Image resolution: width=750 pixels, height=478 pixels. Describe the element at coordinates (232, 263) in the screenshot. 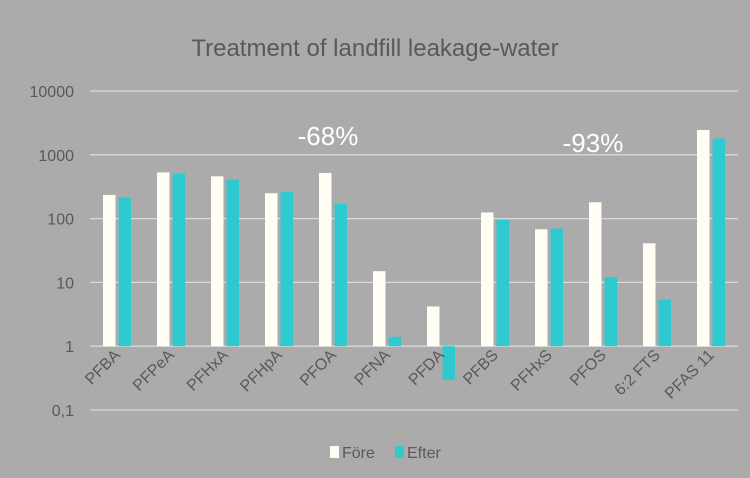

I see `bar-efter-pfhxa` at that location.